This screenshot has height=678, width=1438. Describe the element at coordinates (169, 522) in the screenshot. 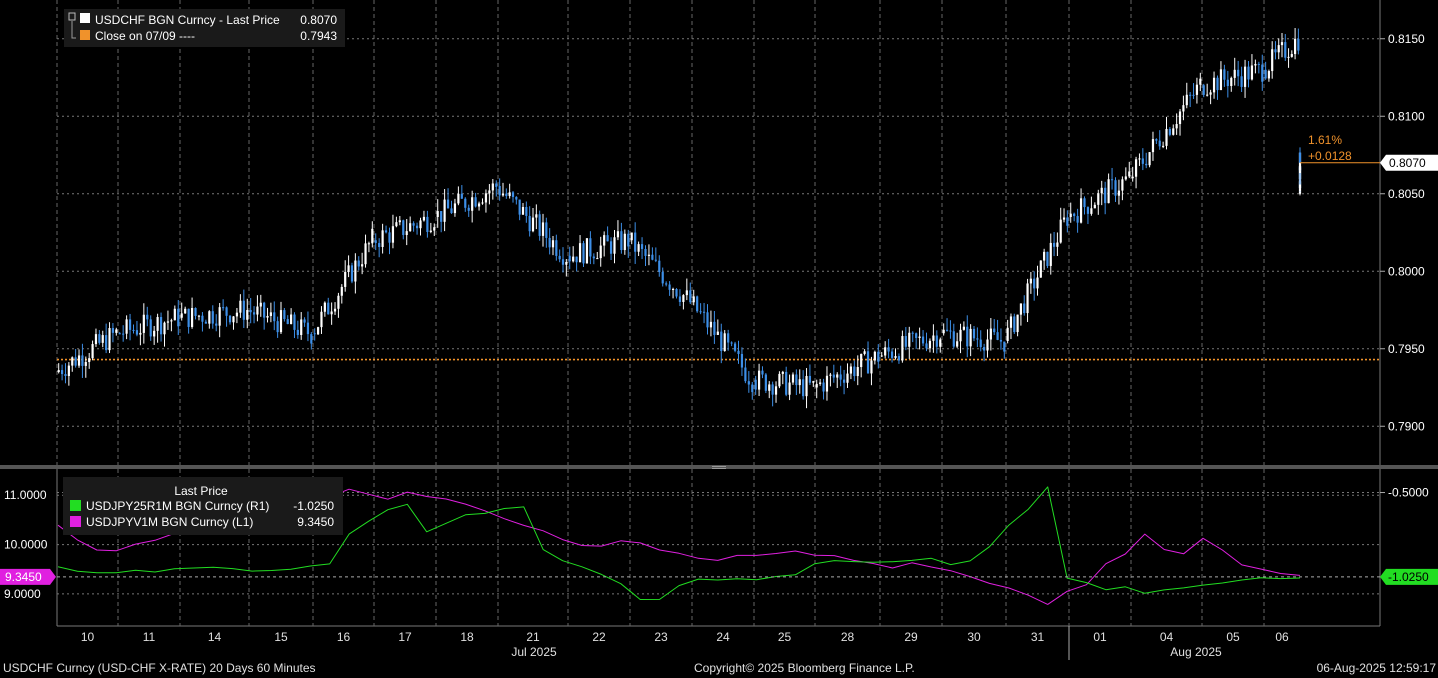

I see `legend-vol-label: USDJPYV1M BGN Curncy (L1)` at that location.